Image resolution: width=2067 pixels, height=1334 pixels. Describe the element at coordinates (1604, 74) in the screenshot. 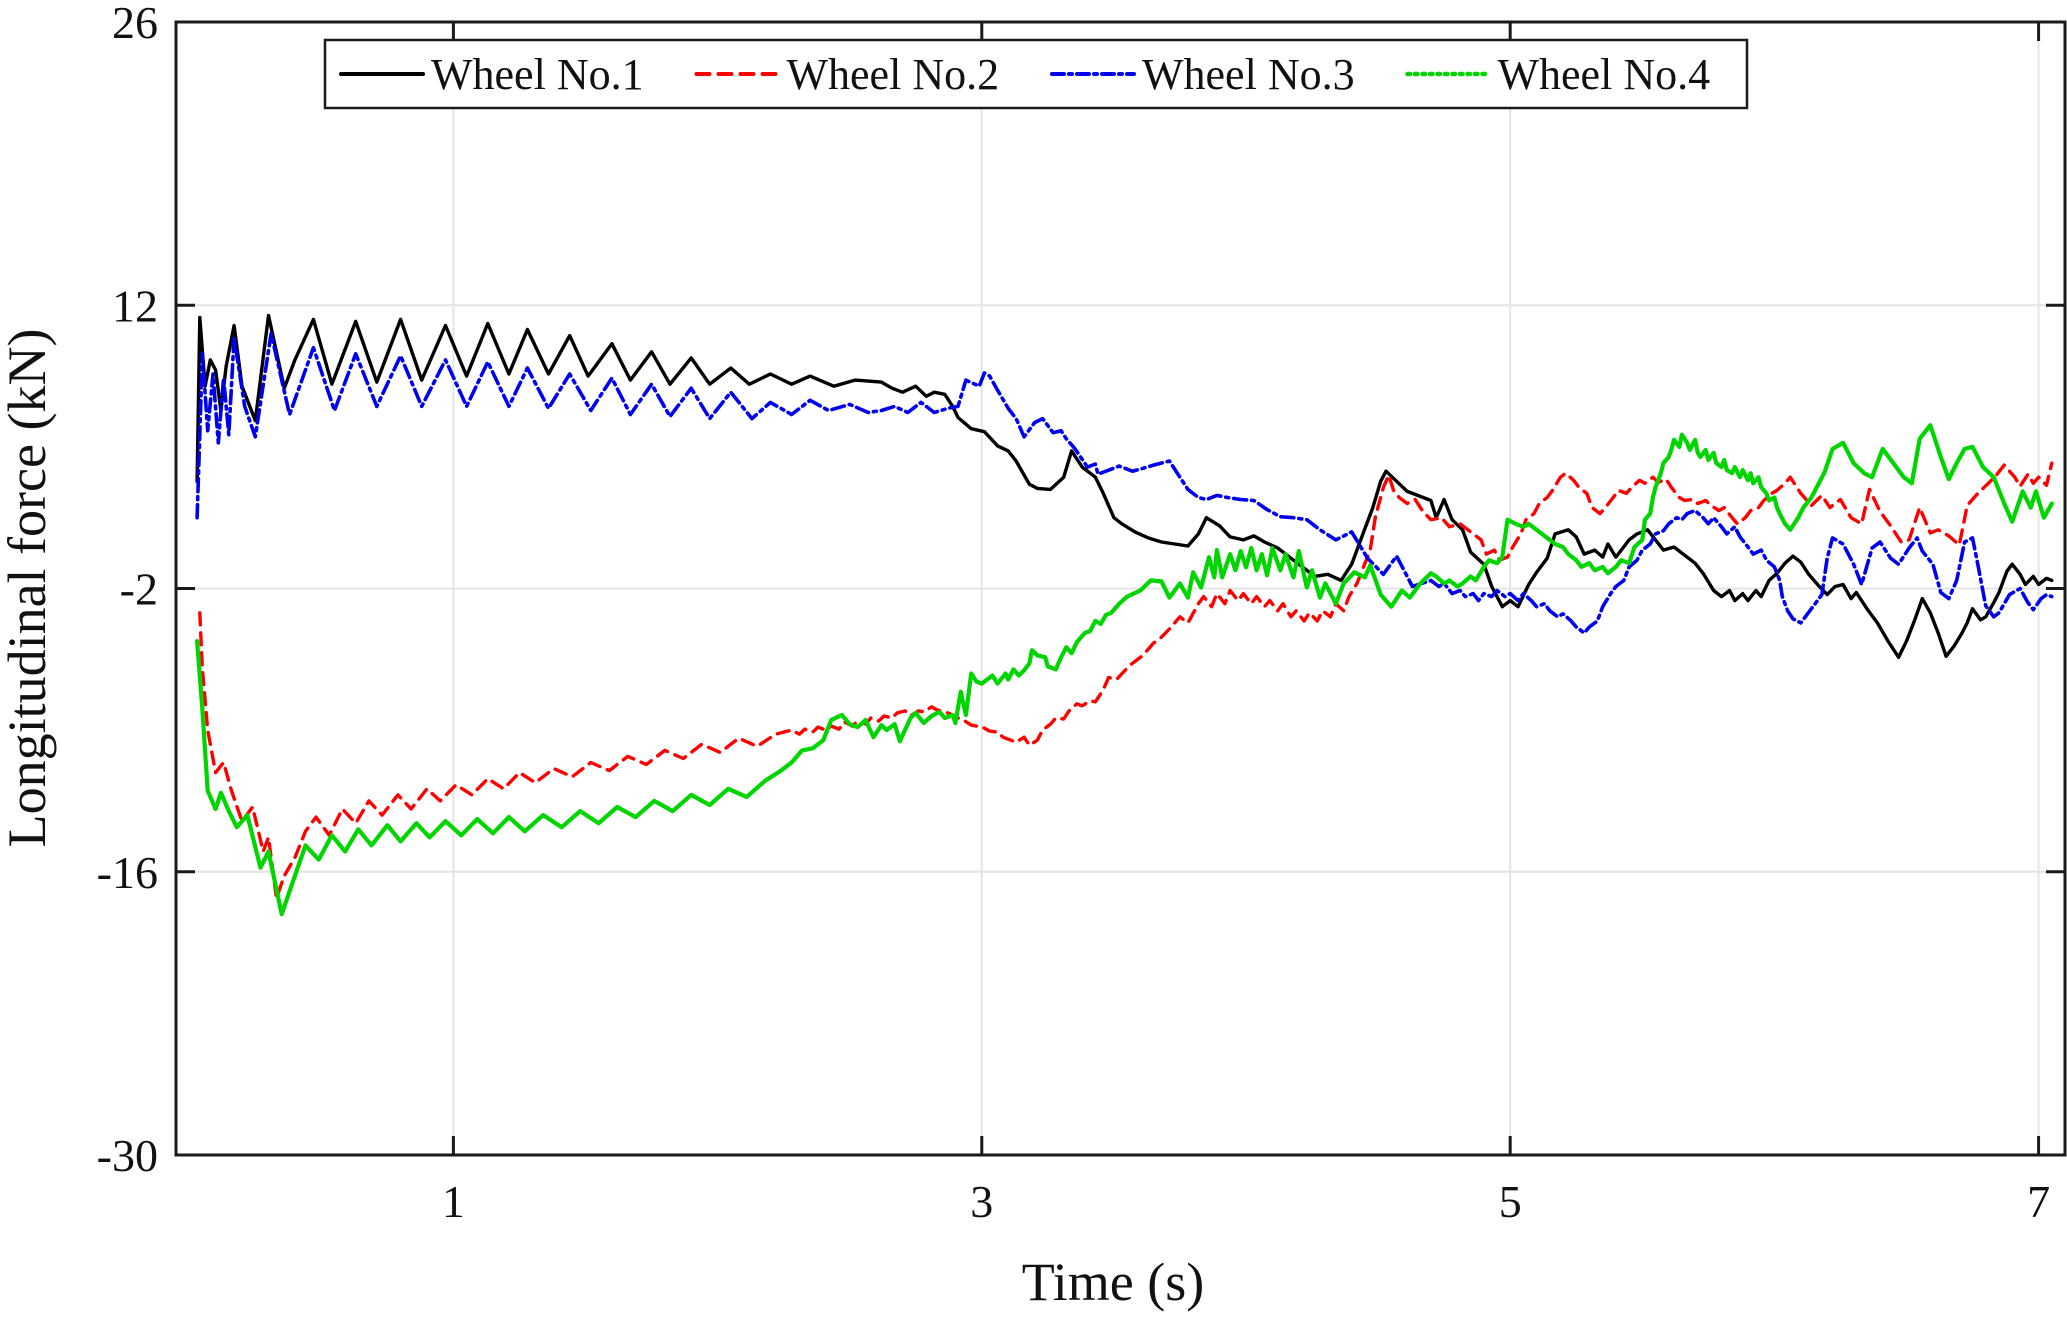

I see `legend-label-wheel-no-4: Wheel No.4` at that location.